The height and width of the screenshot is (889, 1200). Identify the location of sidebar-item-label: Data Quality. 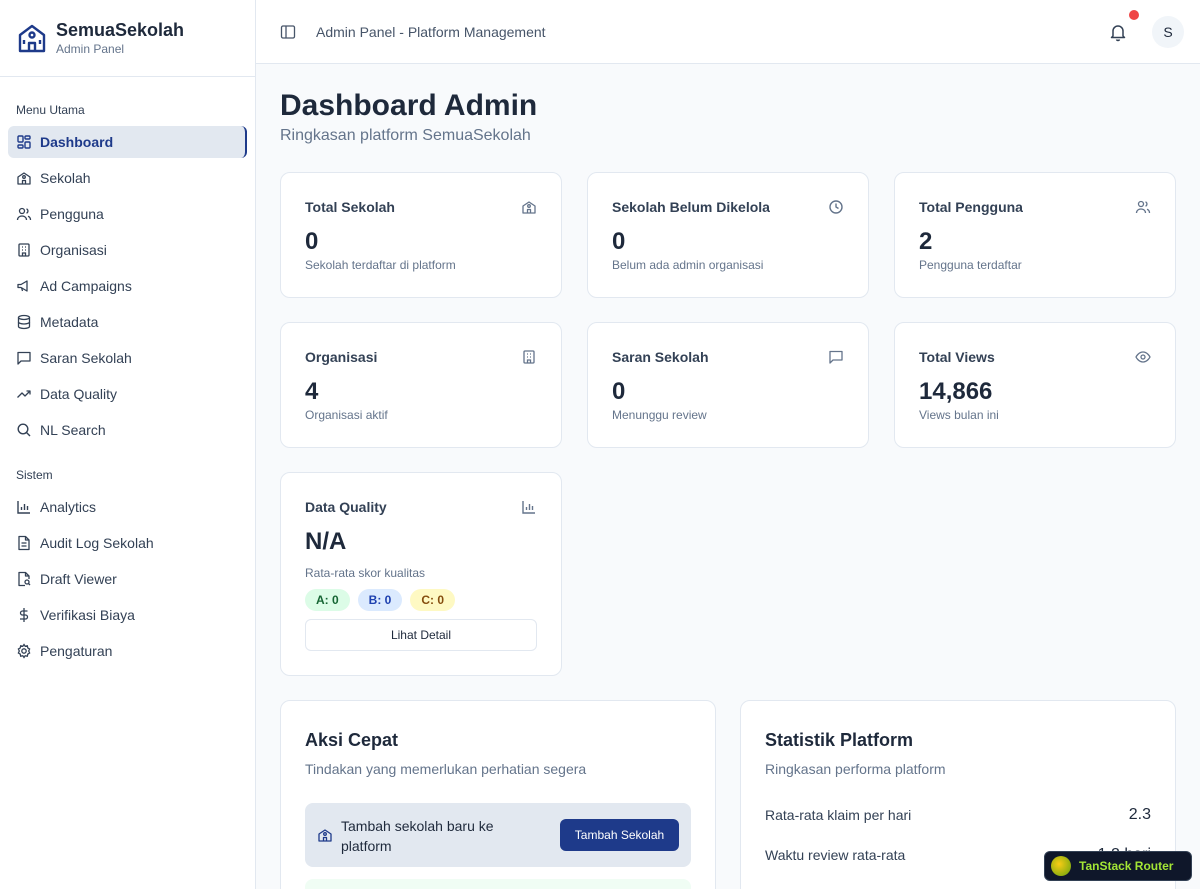
(79, 394).